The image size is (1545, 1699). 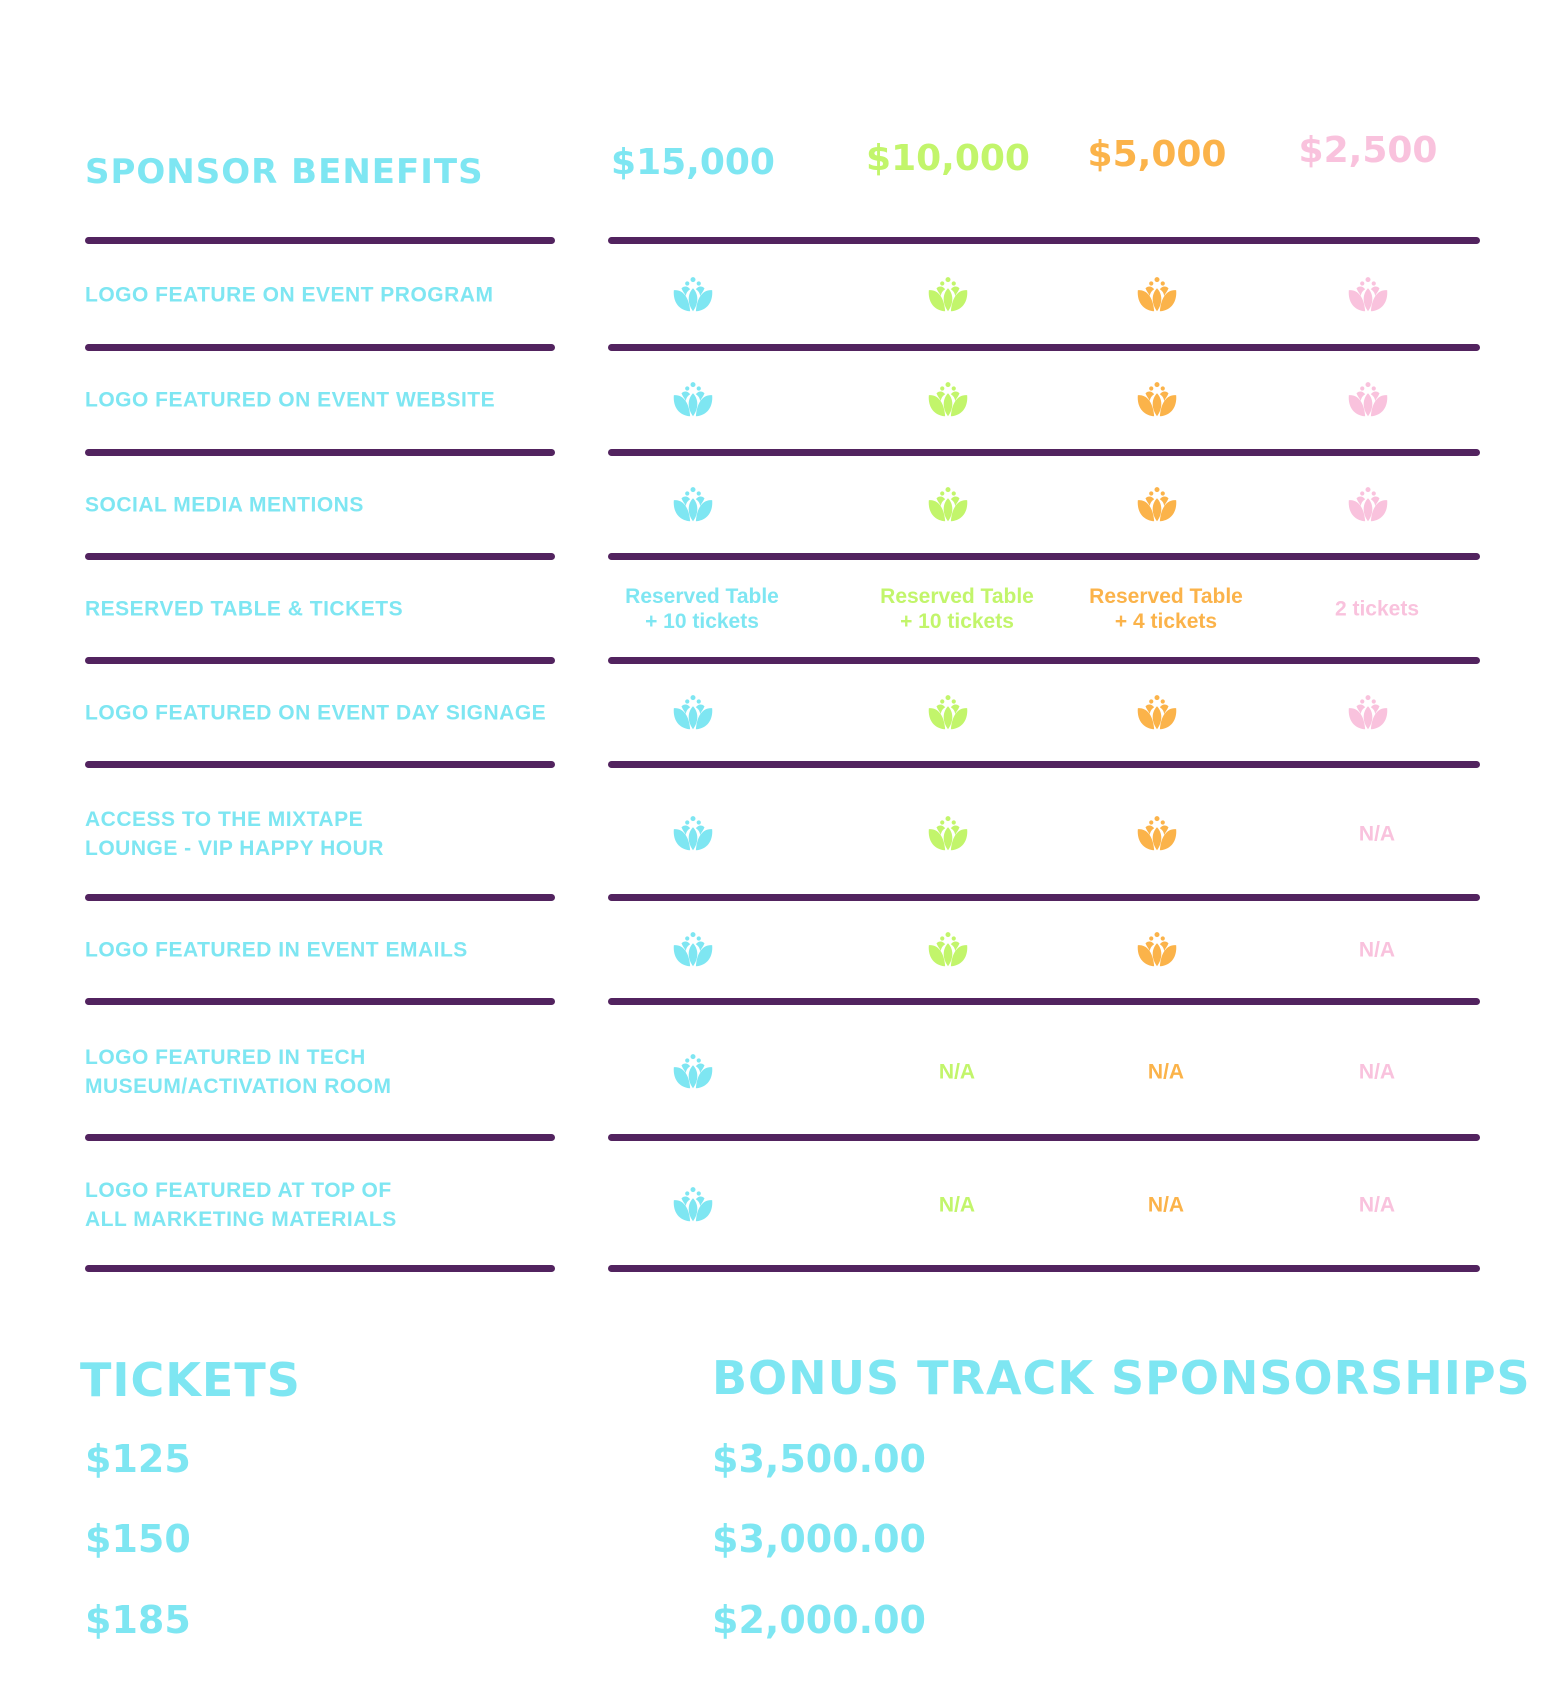 What do you see at coordinates (138, 1459) in the screenshot?
I see `ticket-price: $125` at bounding box center [138, 1459].